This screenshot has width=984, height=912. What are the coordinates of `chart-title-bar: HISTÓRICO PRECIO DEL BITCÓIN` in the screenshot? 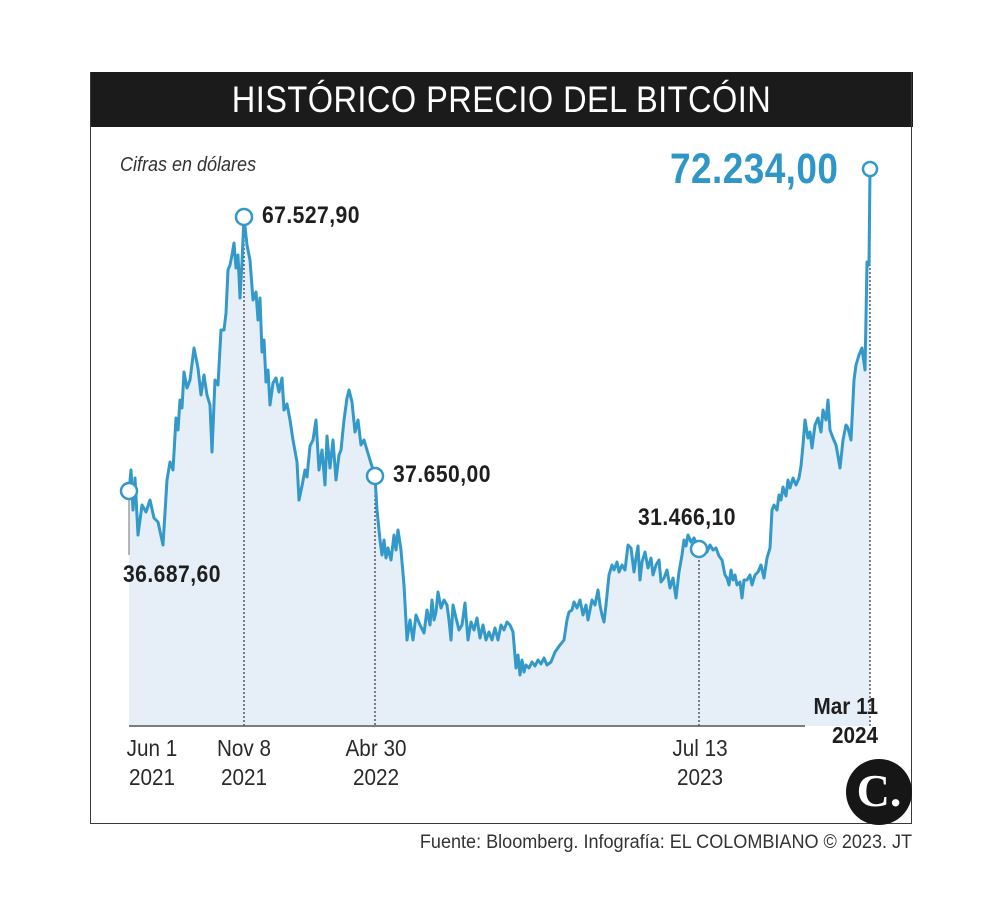 It's located at (501, 99).